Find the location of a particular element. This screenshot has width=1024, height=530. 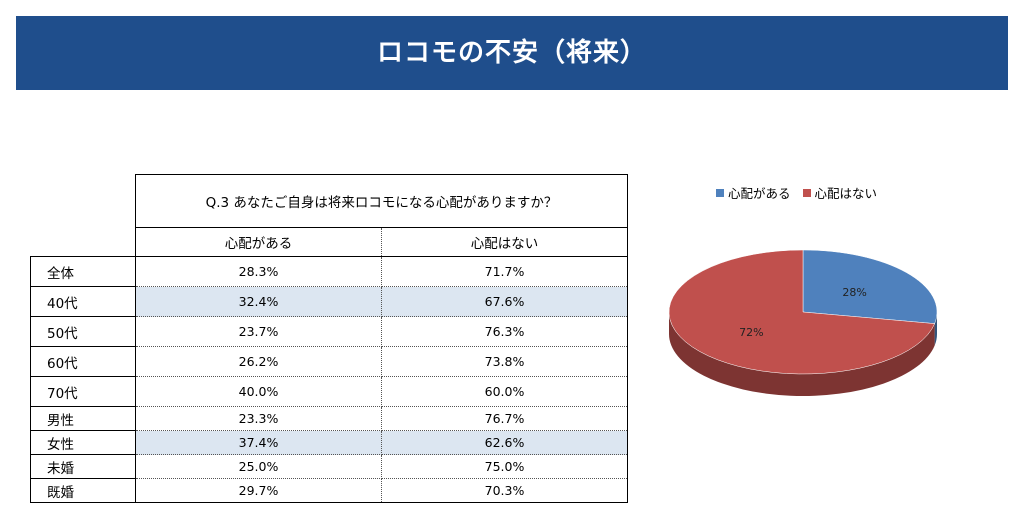

table-row: 男性 23.3% 76.7% is located at coordinates (329, 418).